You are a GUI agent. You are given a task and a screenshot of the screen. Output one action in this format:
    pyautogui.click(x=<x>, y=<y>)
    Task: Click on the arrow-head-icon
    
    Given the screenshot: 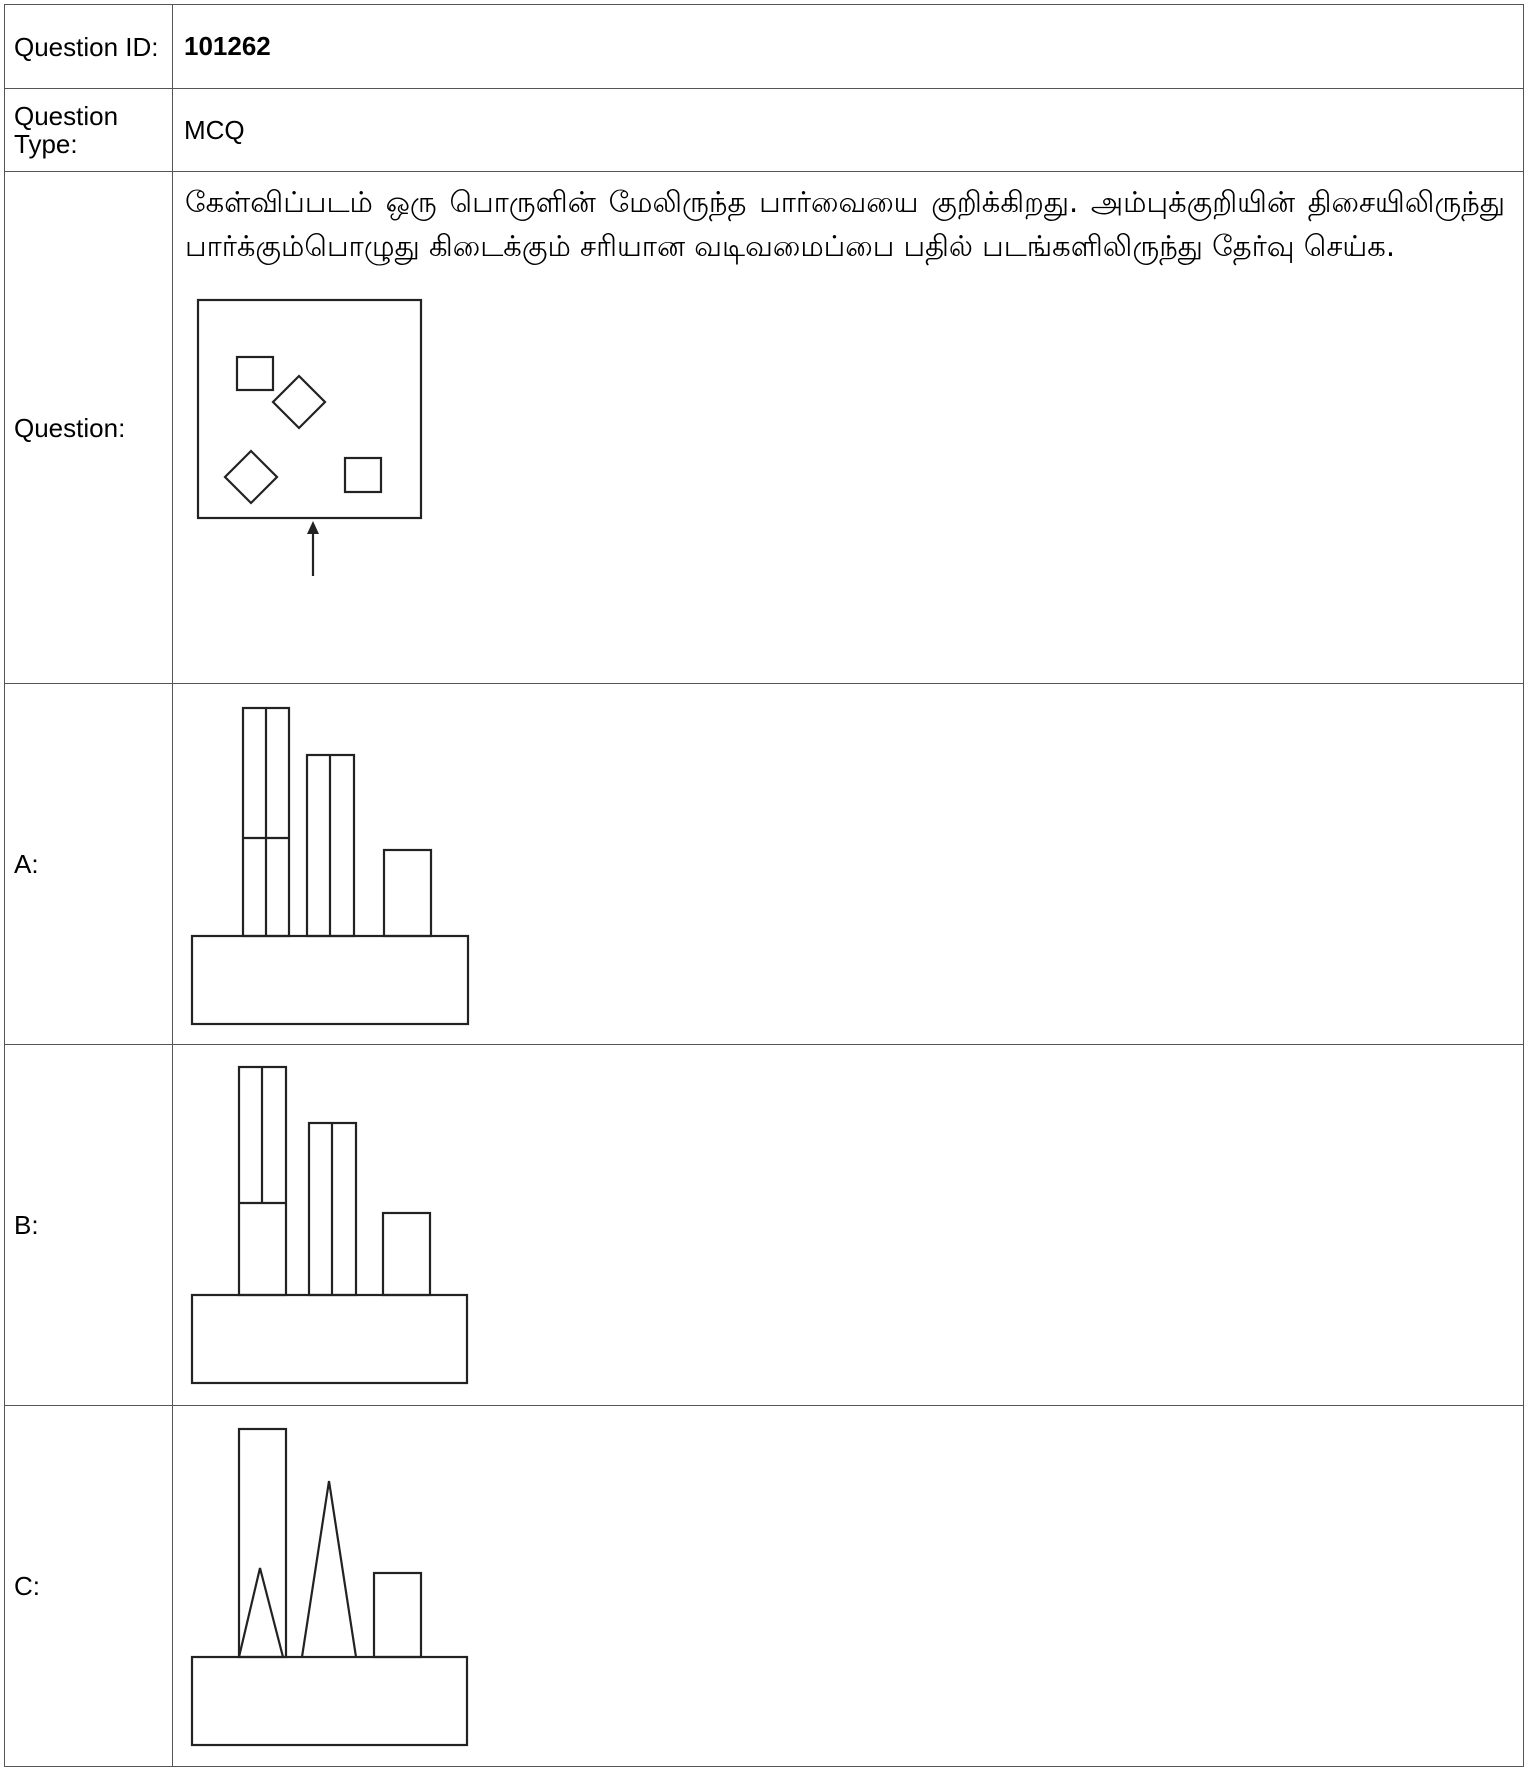 What is the action you would take?
    pyautogui.click(x=313, y=527)
    